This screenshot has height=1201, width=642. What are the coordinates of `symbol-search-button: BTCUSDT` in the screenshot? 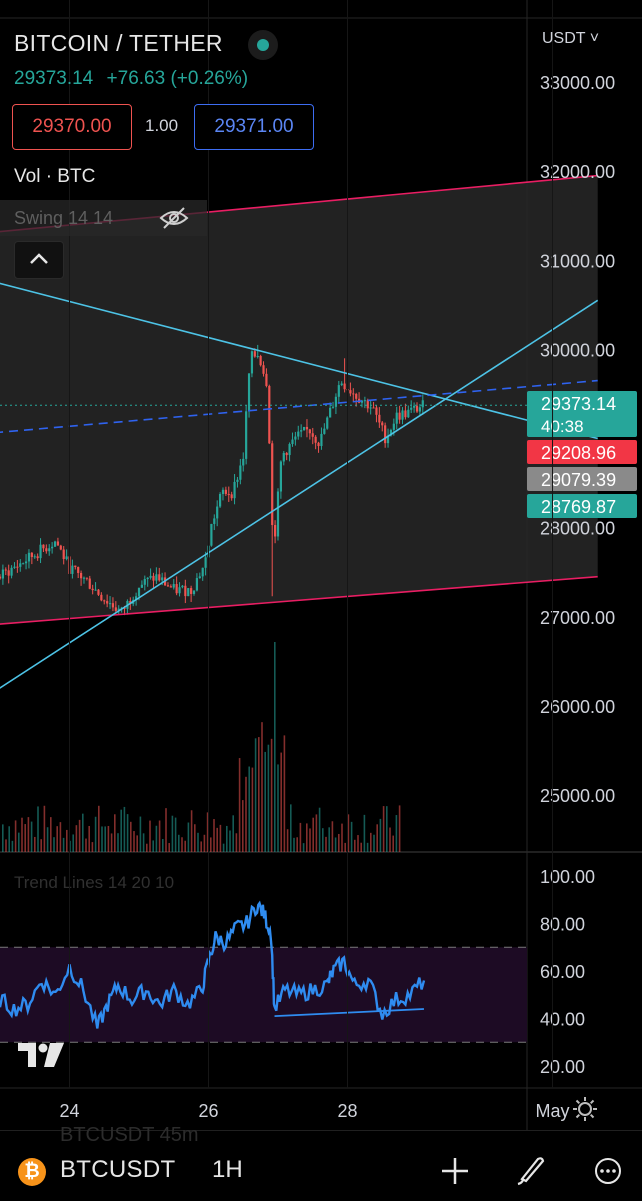 It's located at (118, 1169).